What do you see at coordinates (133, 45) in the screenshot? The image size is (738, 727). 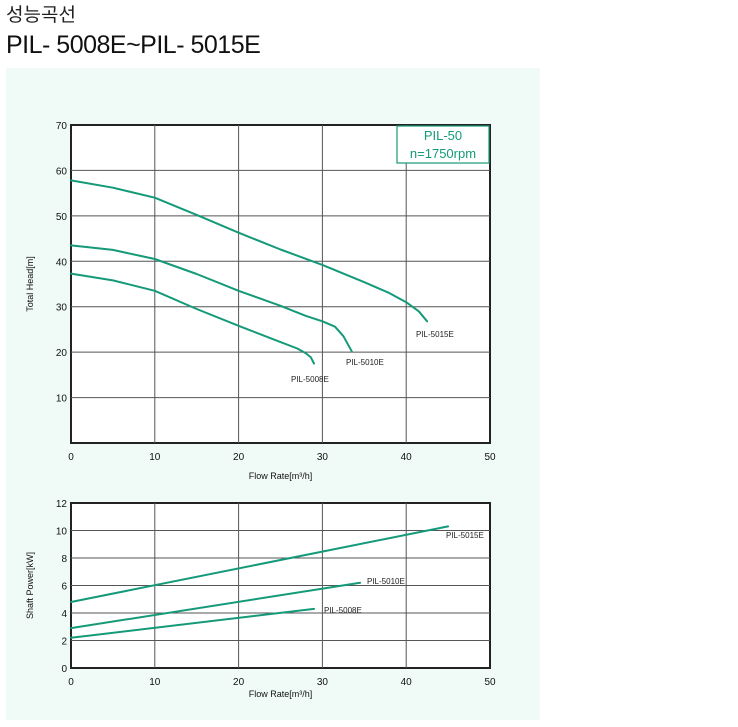 I see `heading-model-range: PIL- 5008E~PIL- 5015E` at bounding box center [133, 45].